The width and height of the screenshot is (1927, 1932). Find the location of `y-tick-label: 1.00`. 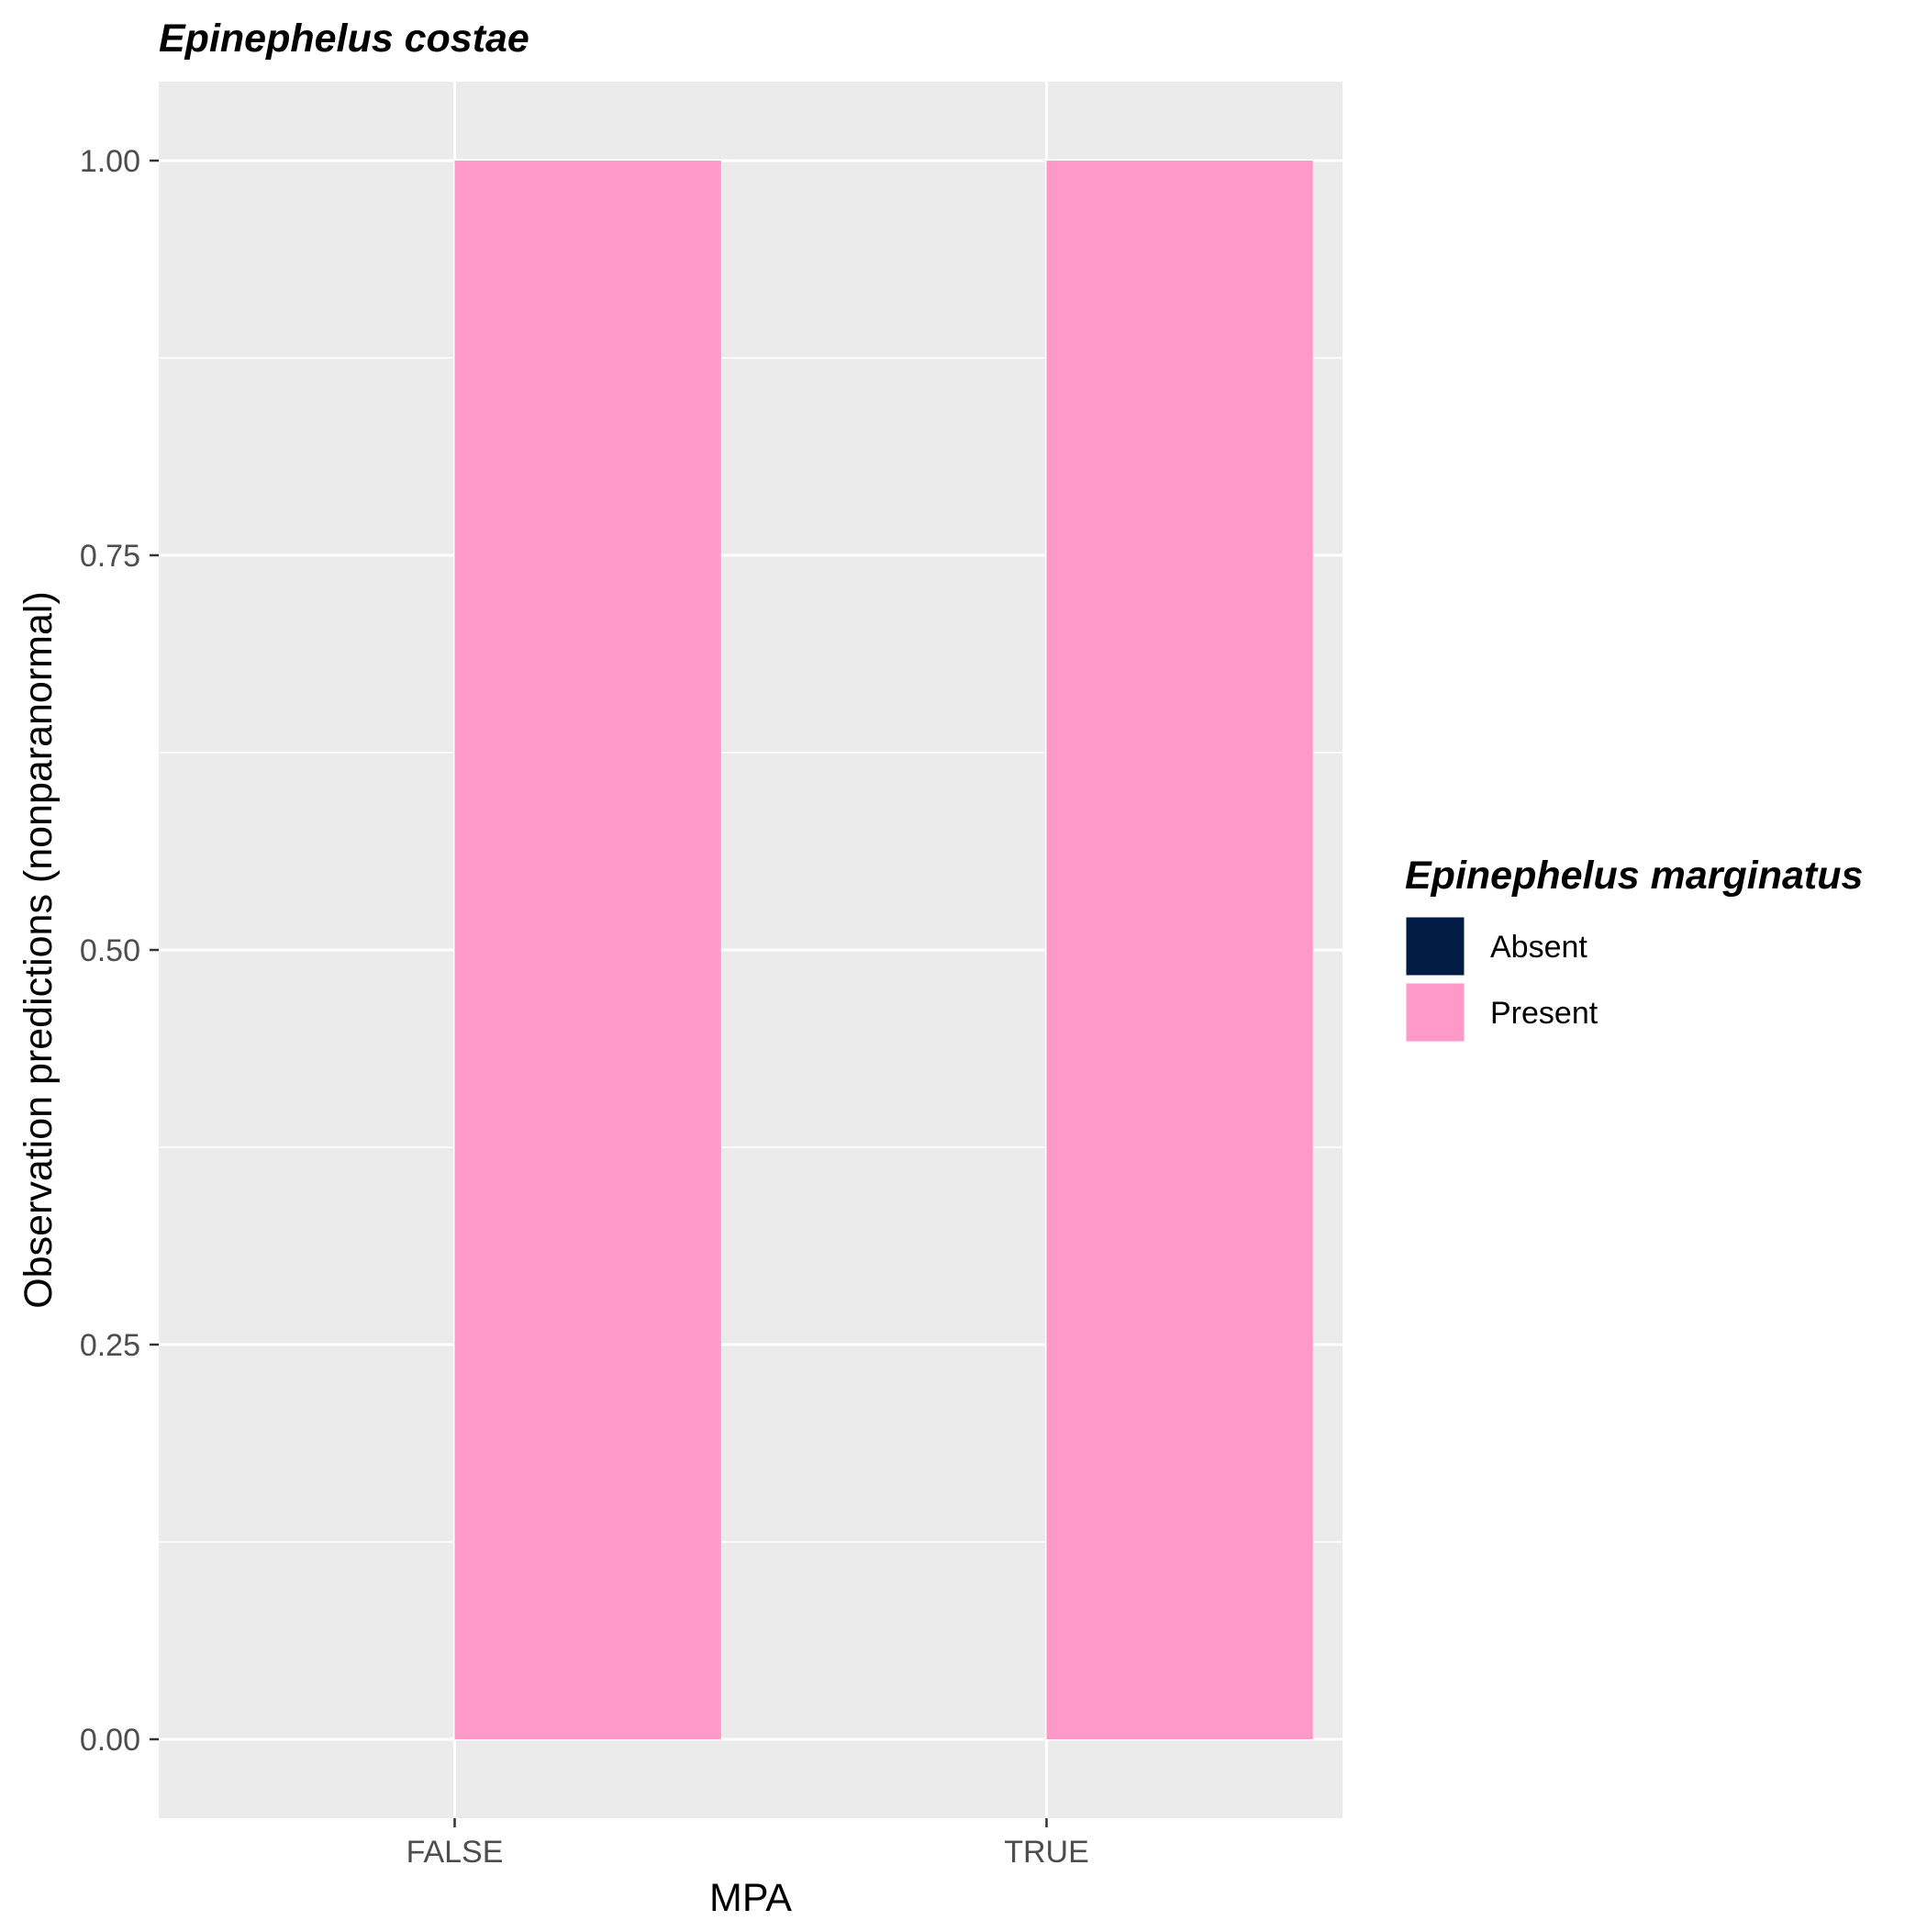

y-tick-label: 1.00 is located at coordinates (110, 161).